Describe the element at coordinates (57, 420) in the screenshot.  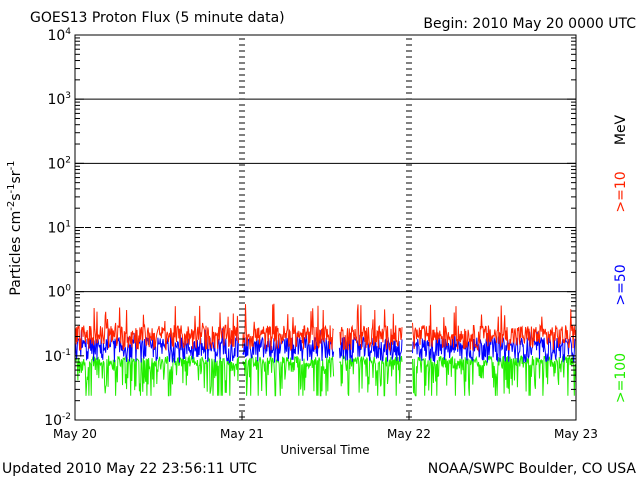
I see `y-tick-label: 10-2` at that location.